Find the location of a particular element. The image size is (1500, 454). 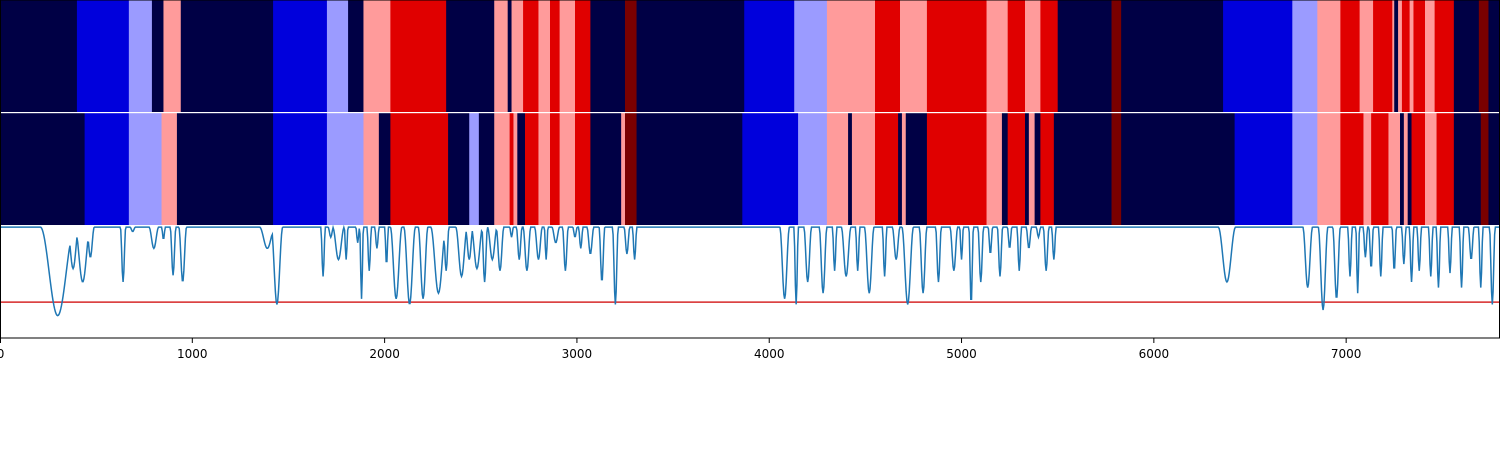

x-tick-label-3000: 3000 is located at coordinates (577, 354).